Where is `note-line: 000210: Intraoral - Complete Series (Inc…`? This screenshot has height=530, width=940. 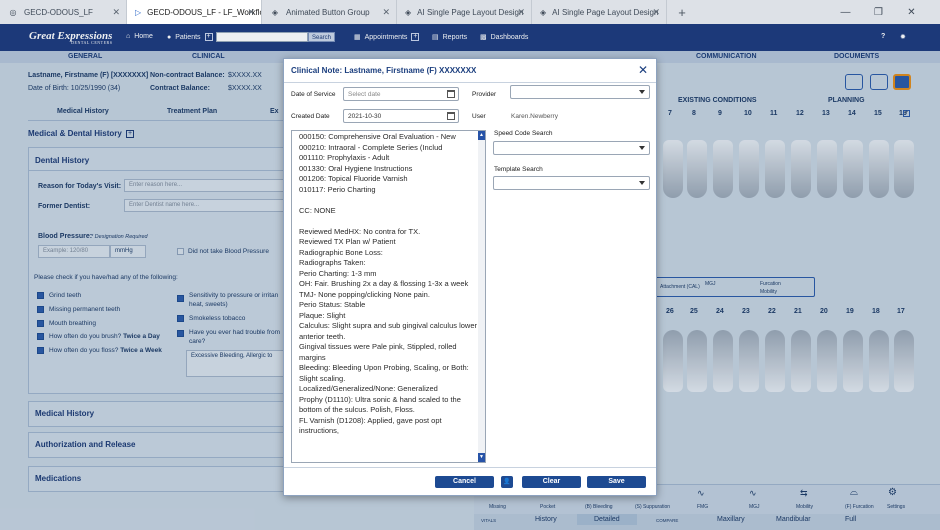
note-line: 000210: Intraoral - Complete Series (Inc… is located at coordinates (388, 148).